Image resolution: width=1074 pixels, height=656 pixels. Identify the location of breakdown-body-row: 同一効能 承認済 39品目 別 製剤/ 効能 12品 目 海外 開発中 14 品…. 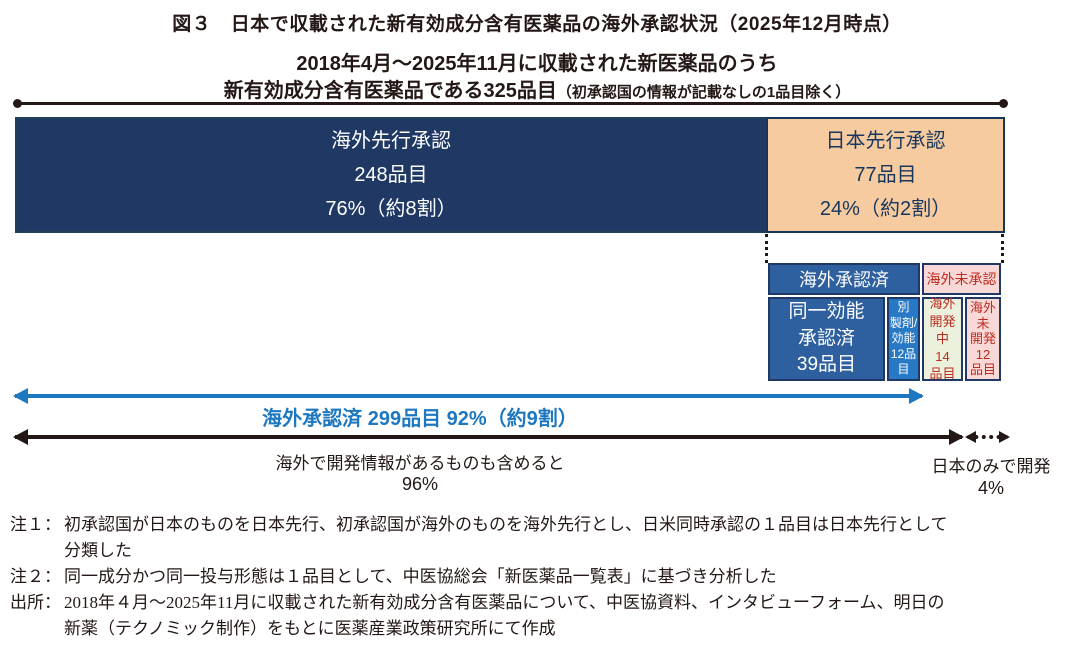
(884, 338).